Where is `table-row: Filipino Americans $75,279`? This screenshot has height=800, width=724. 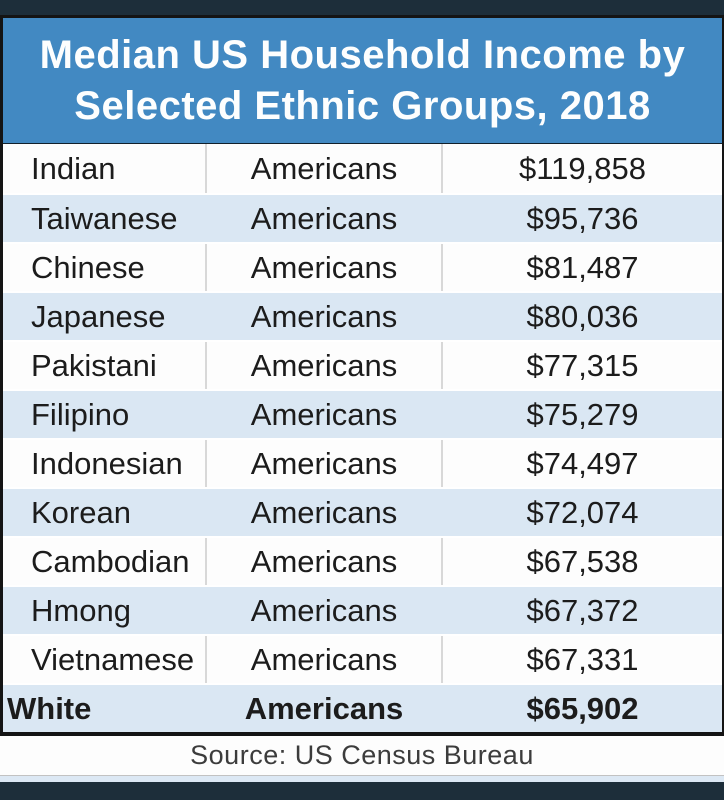
table-row: Filipino Americans $75,279 is located at coordinates (362, 413).